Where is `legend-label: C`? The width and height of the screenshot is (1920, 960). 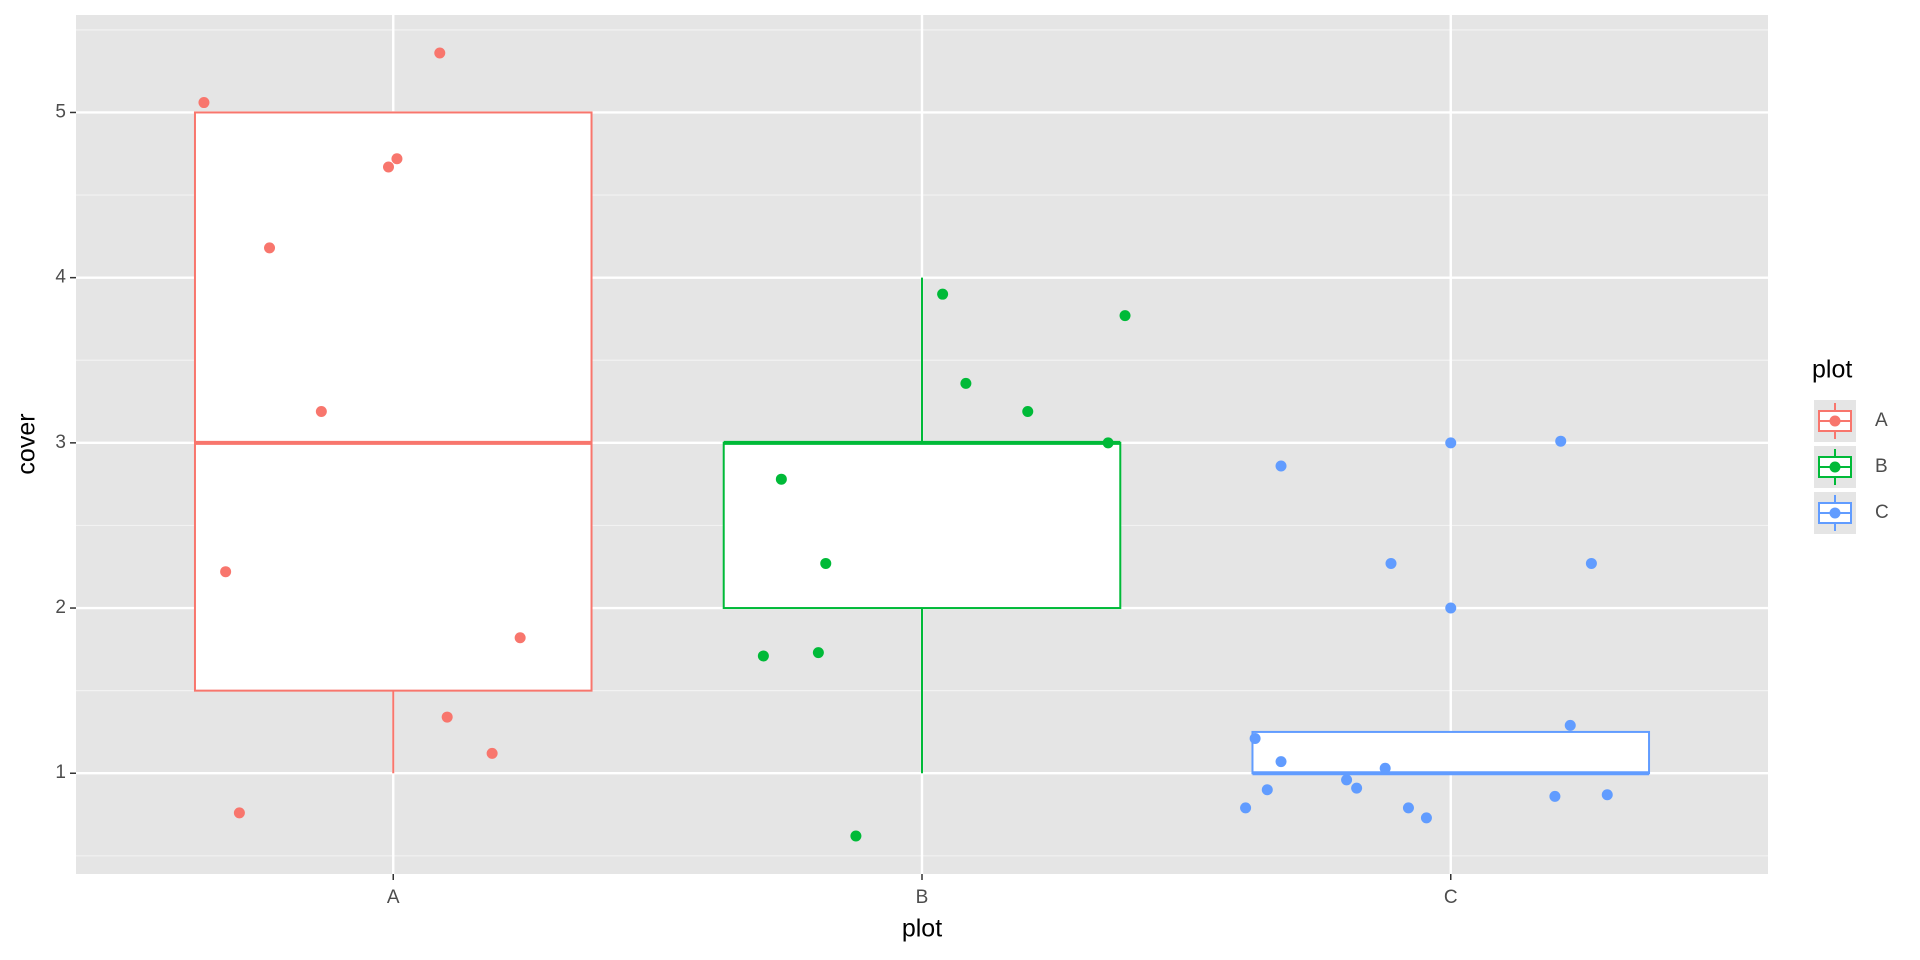 legend-label: C is located at coordinates (1882, 512).